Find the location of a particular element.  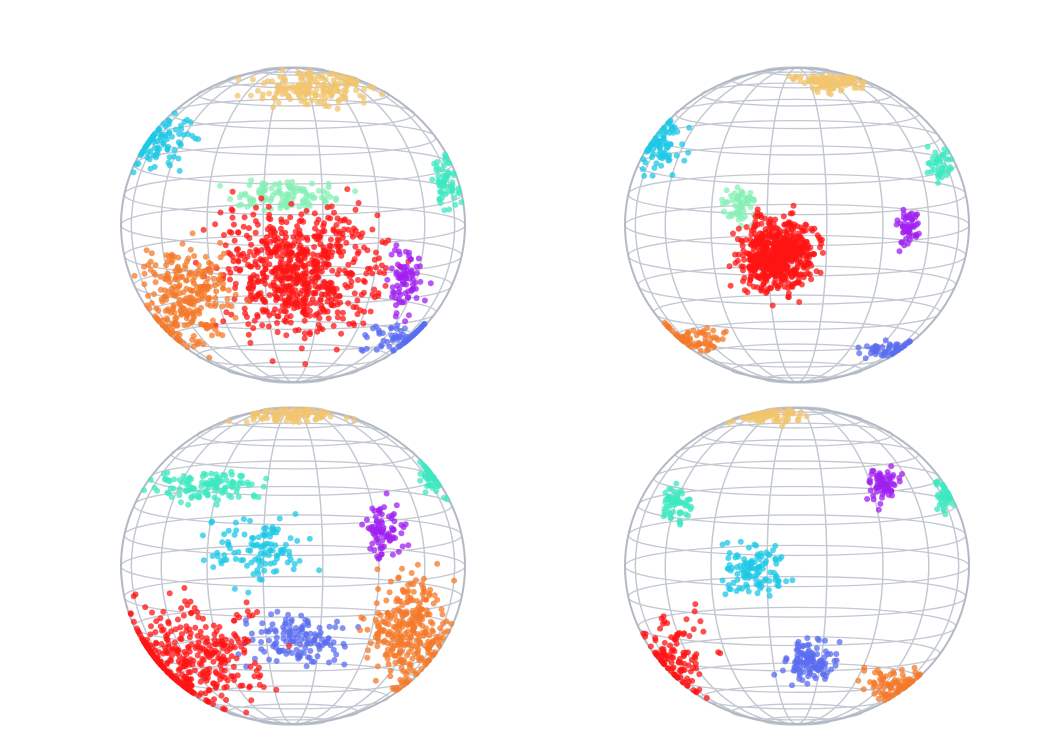

cluster is located at coordinates (166, 143).